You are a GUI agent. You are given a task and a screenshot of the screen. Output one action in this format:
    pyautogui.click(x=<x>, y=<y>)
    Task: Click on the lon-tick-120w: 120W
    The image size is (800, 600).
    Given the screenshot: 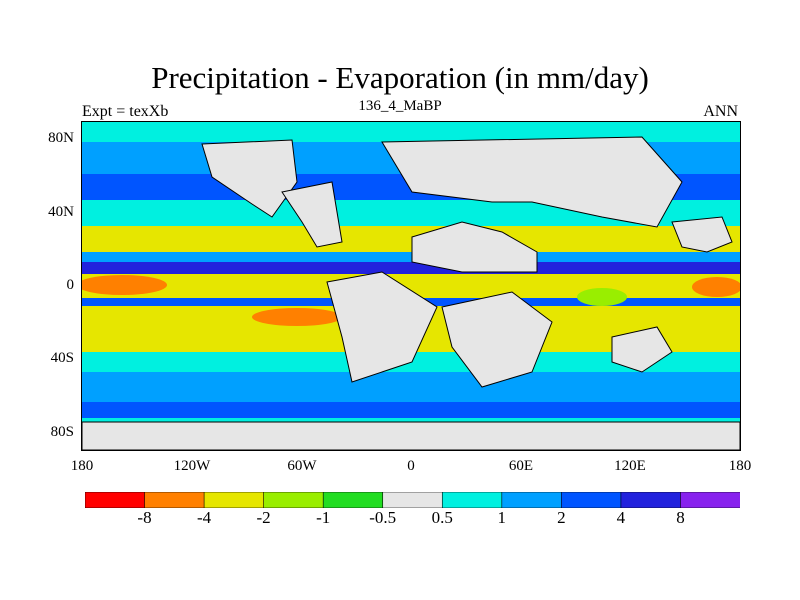 What is the action you would take?
    pyautogui.click(x=192, y=466)
    